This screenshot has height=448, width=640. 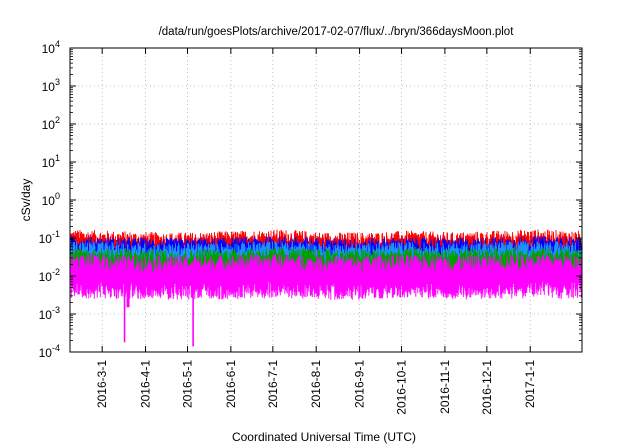 I want to click on y-tick-label: 10⁰, so click(x=51, y=199).